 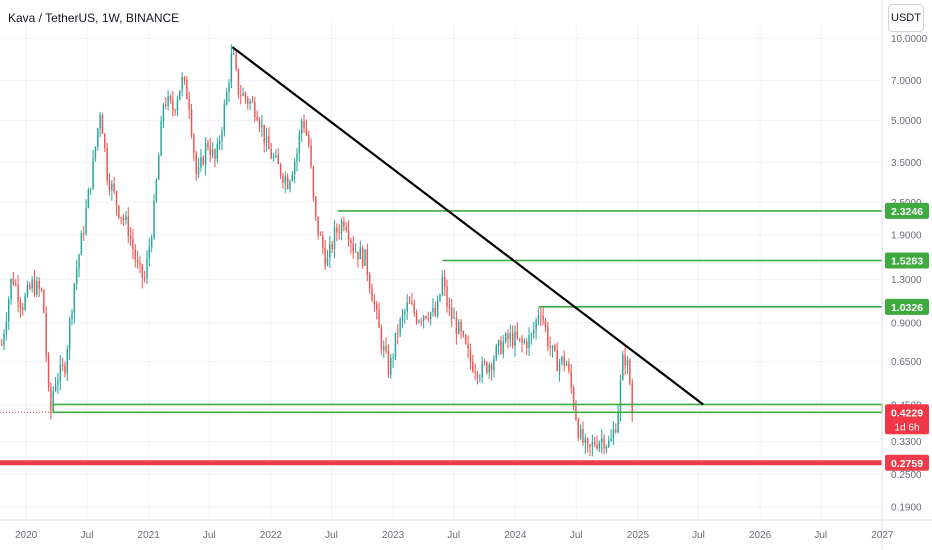 What do you see at coordinates (907, 306) in the screenshot?
I see `level-price-badge-bg` at bounding box center [907, 306].